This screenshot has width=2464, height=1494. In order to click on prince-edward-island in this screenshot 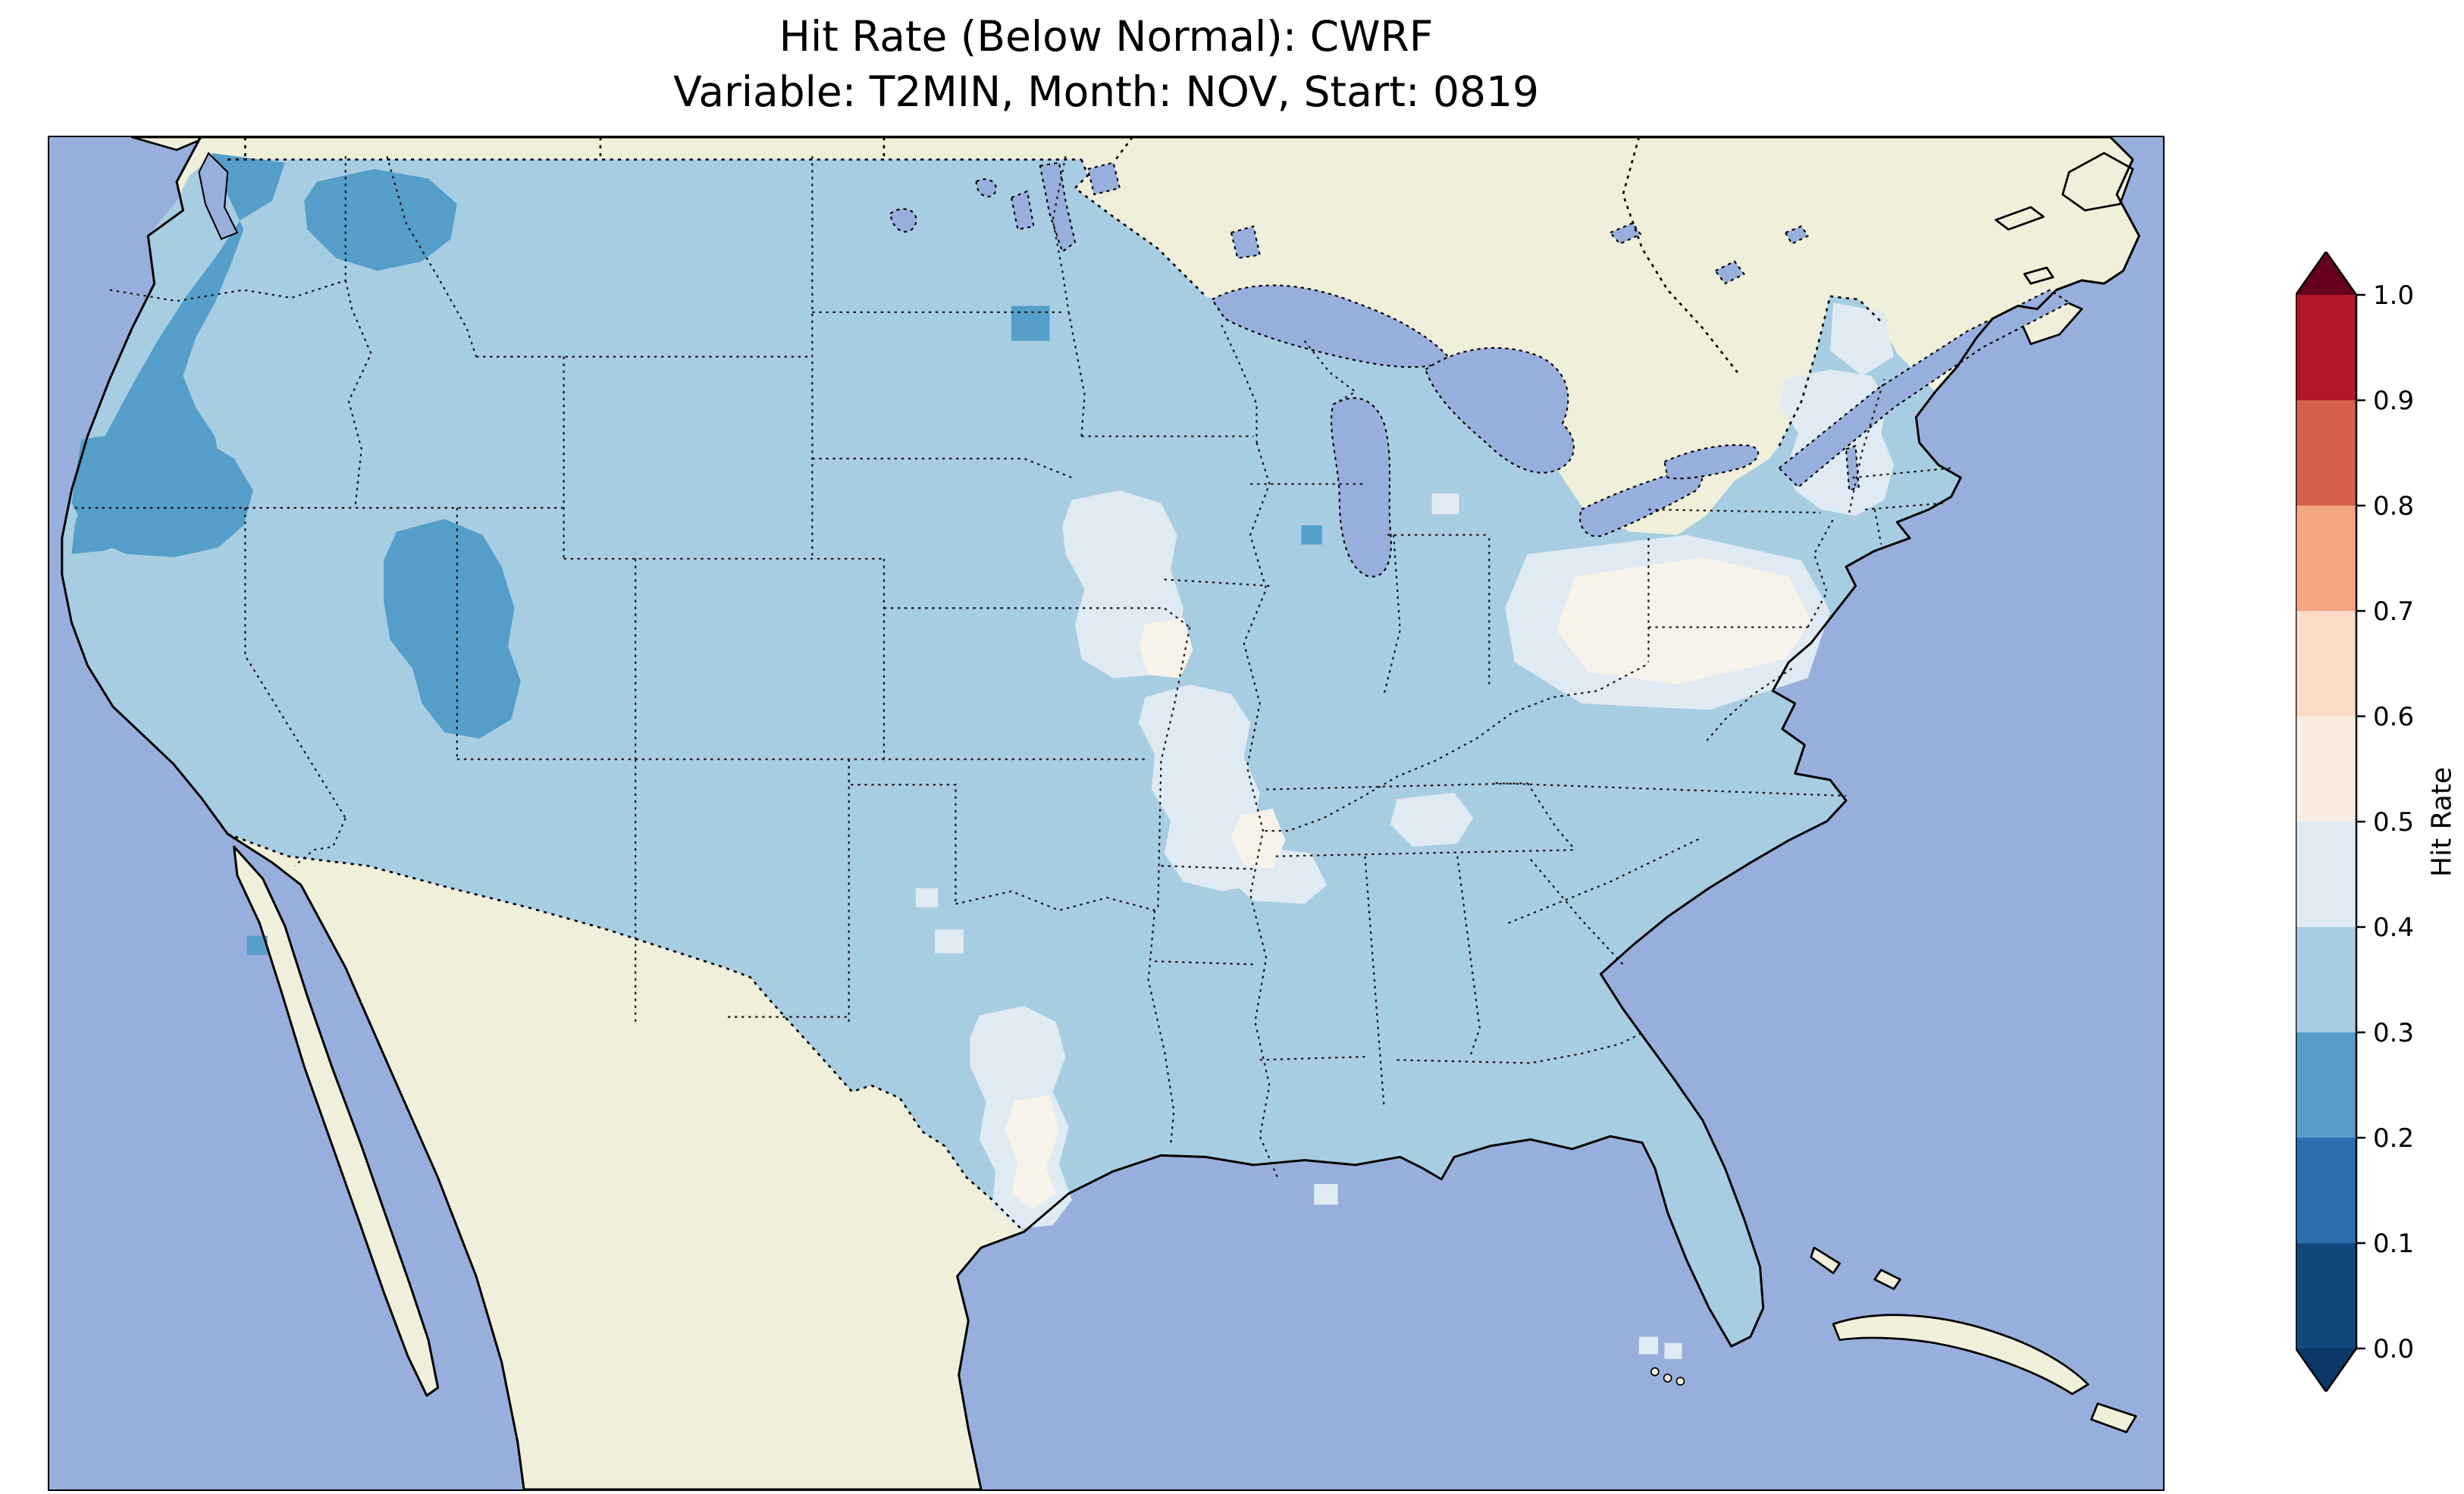, I will do `click(2039, 275)`.